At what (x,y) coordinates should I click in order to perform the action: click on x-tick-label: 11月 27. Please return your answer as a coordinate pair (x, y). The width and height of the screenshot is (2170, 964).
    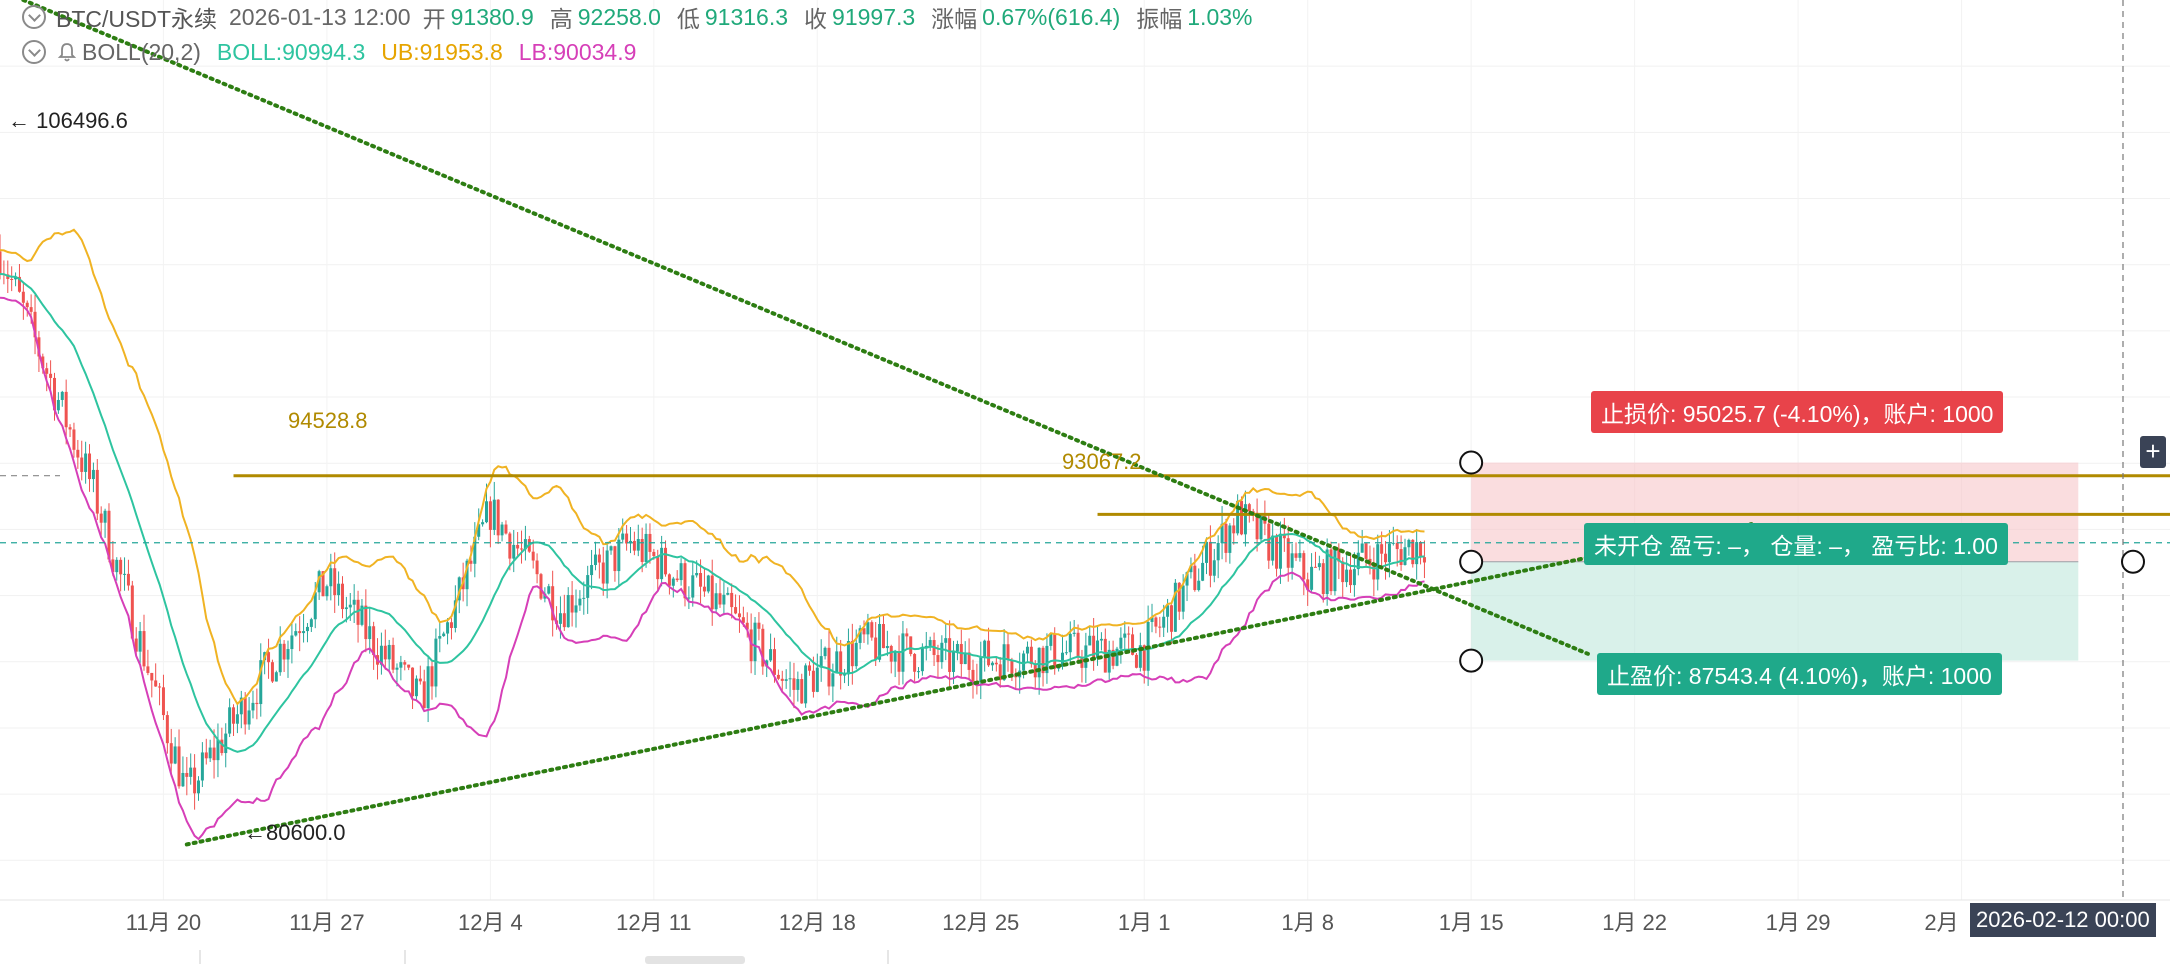
    Looking at the image, I should click on (326, 922).